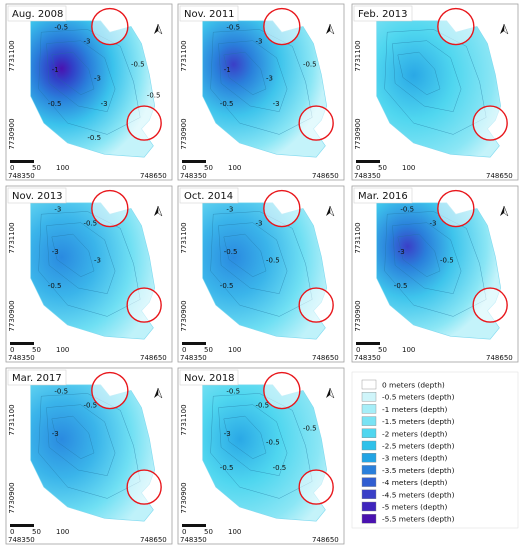  I want to click on legend-label: 0 meters (depth), so click(413, 385).